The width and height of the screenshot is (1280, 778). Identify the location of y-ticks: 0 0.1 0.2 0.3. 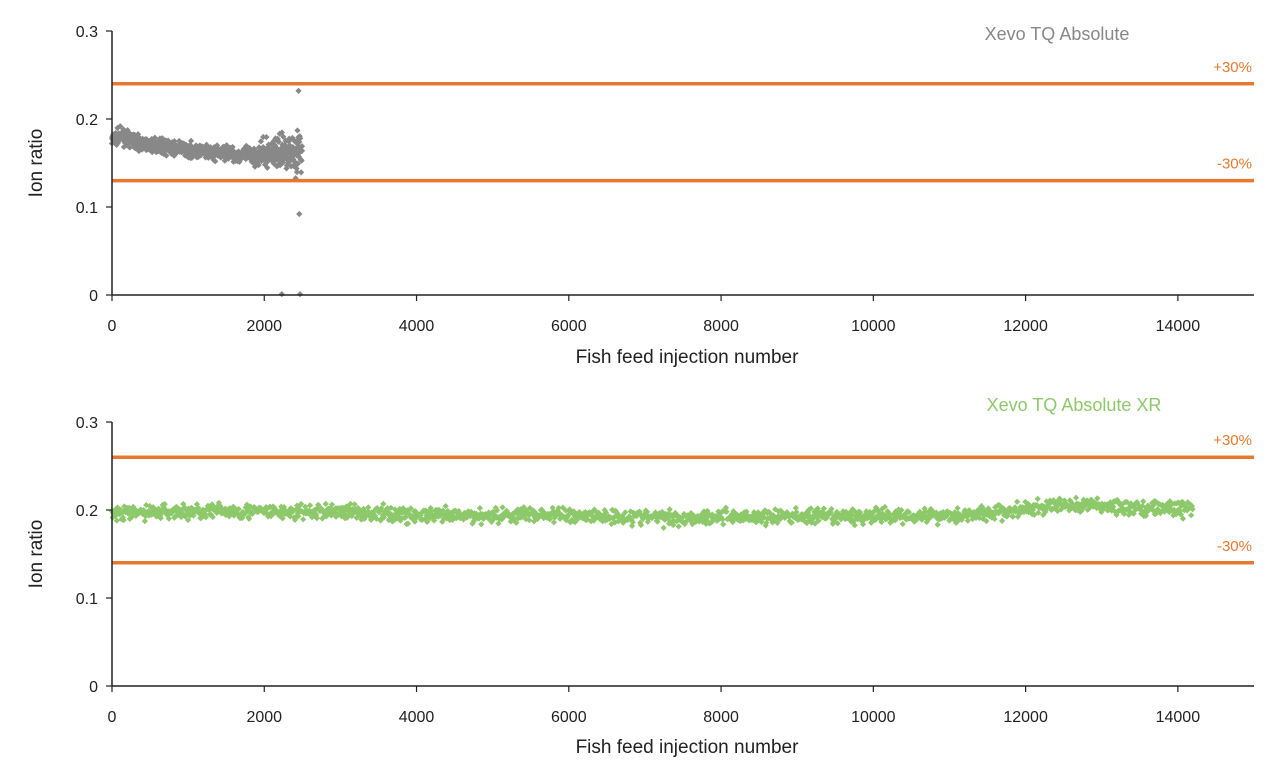
(94, 555).